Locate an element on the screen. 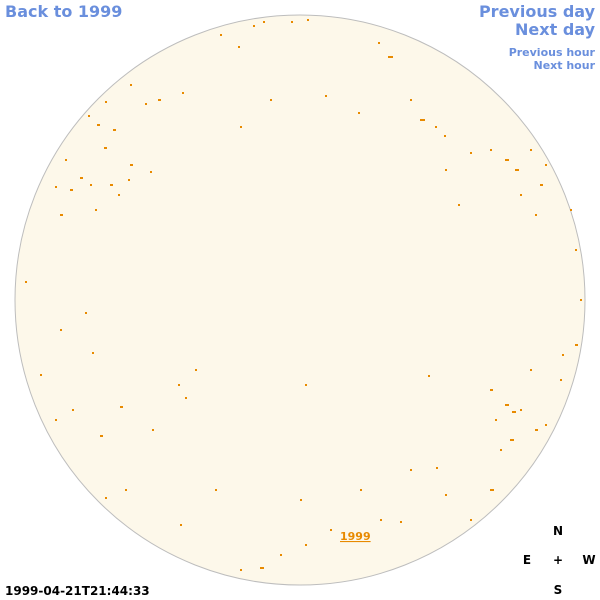  compass-south: S is located at coordinates (558, 590).